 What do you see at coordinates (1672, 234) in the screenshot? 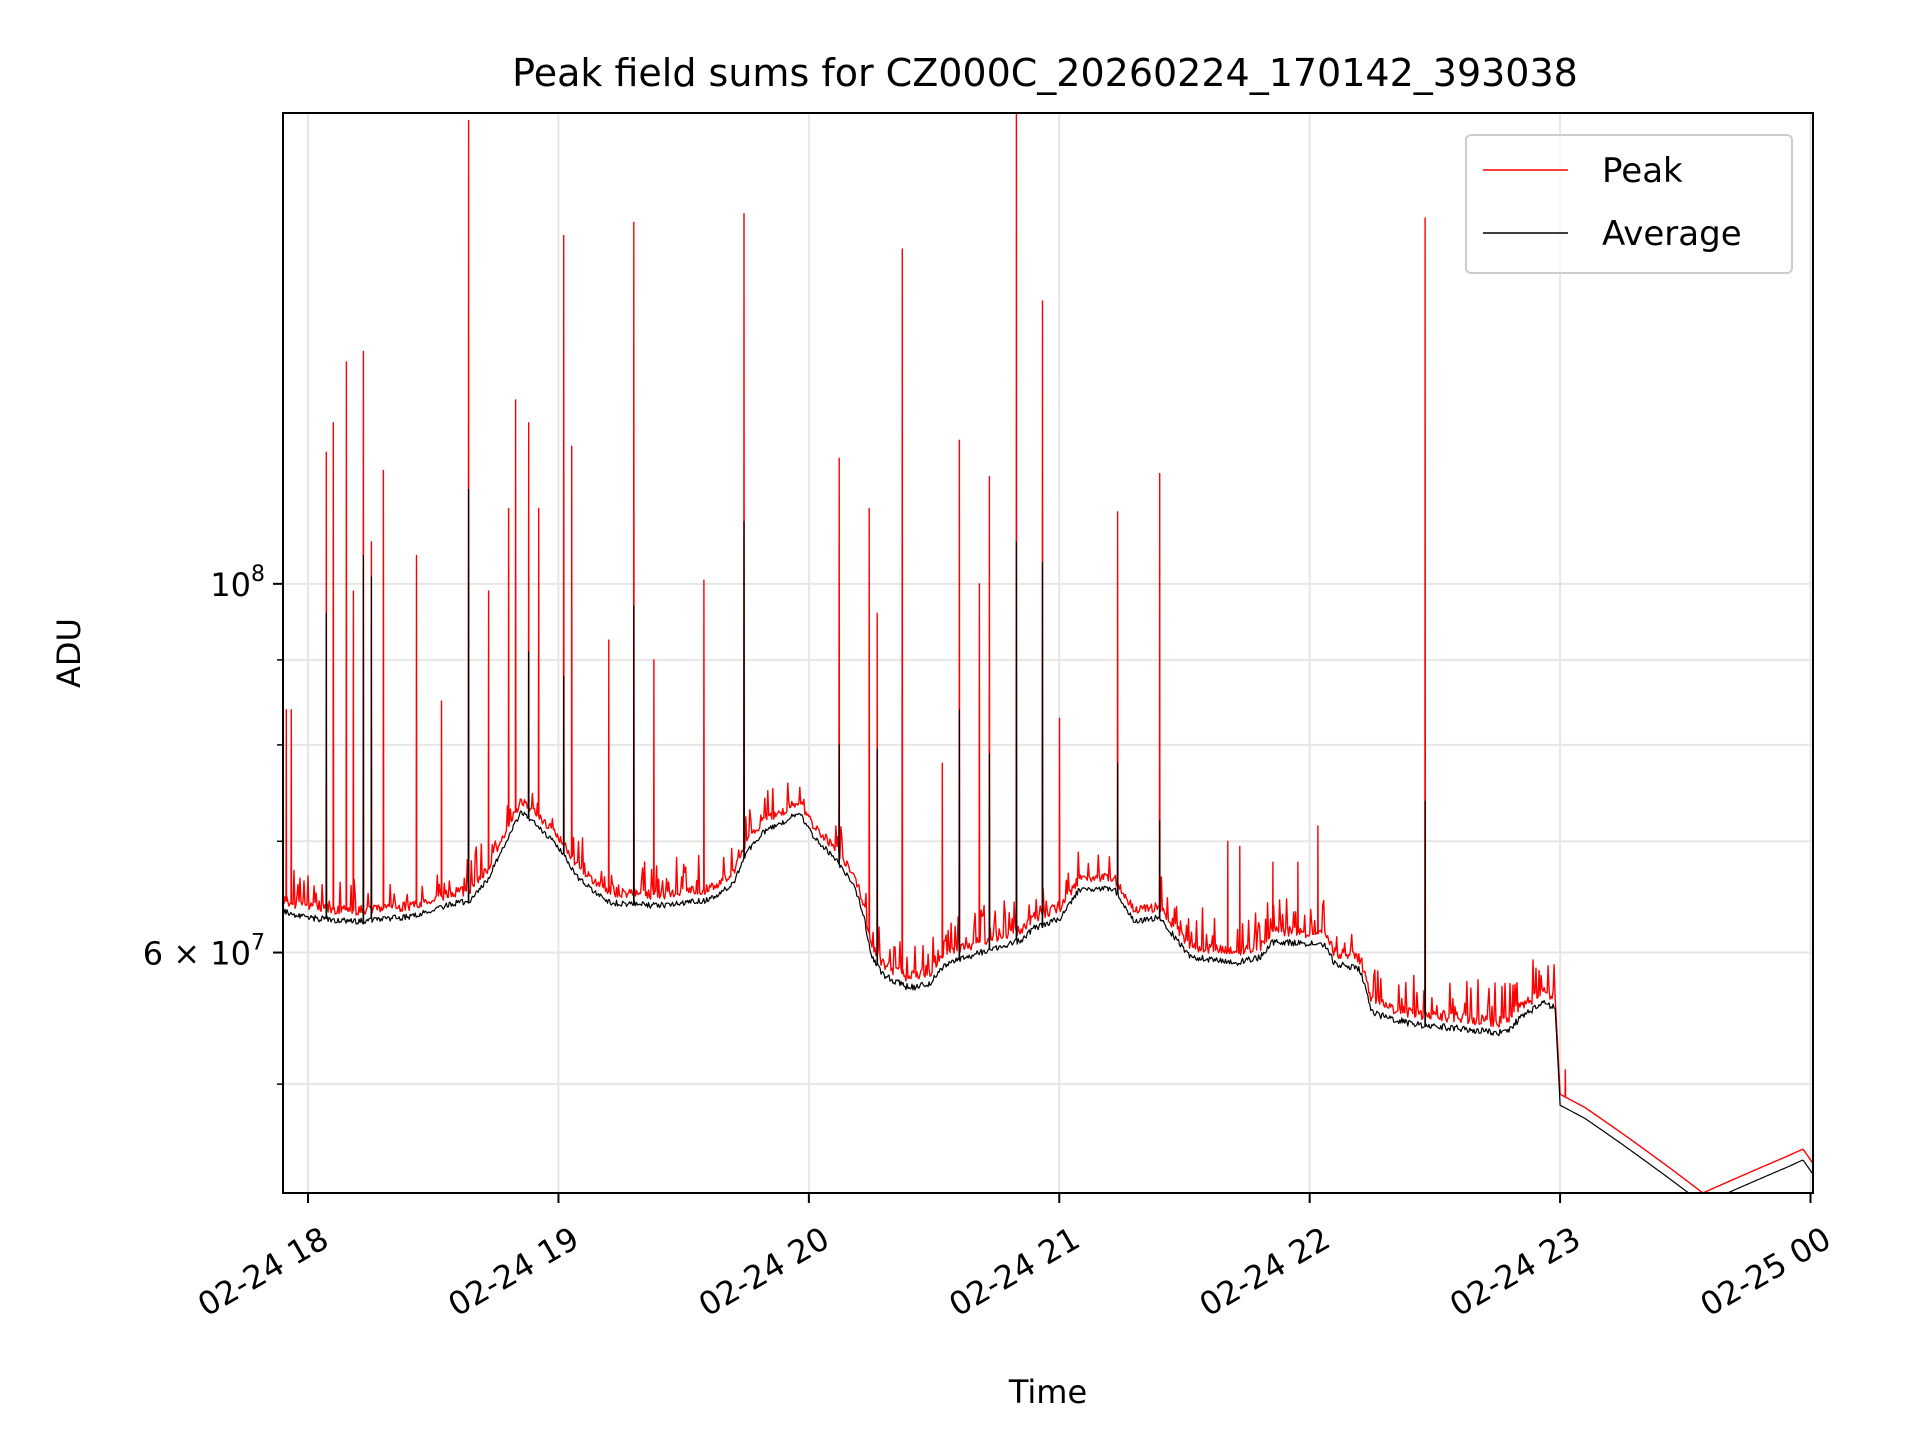
I see `legend-average-label: Average` at bounding box center [1672, 234].